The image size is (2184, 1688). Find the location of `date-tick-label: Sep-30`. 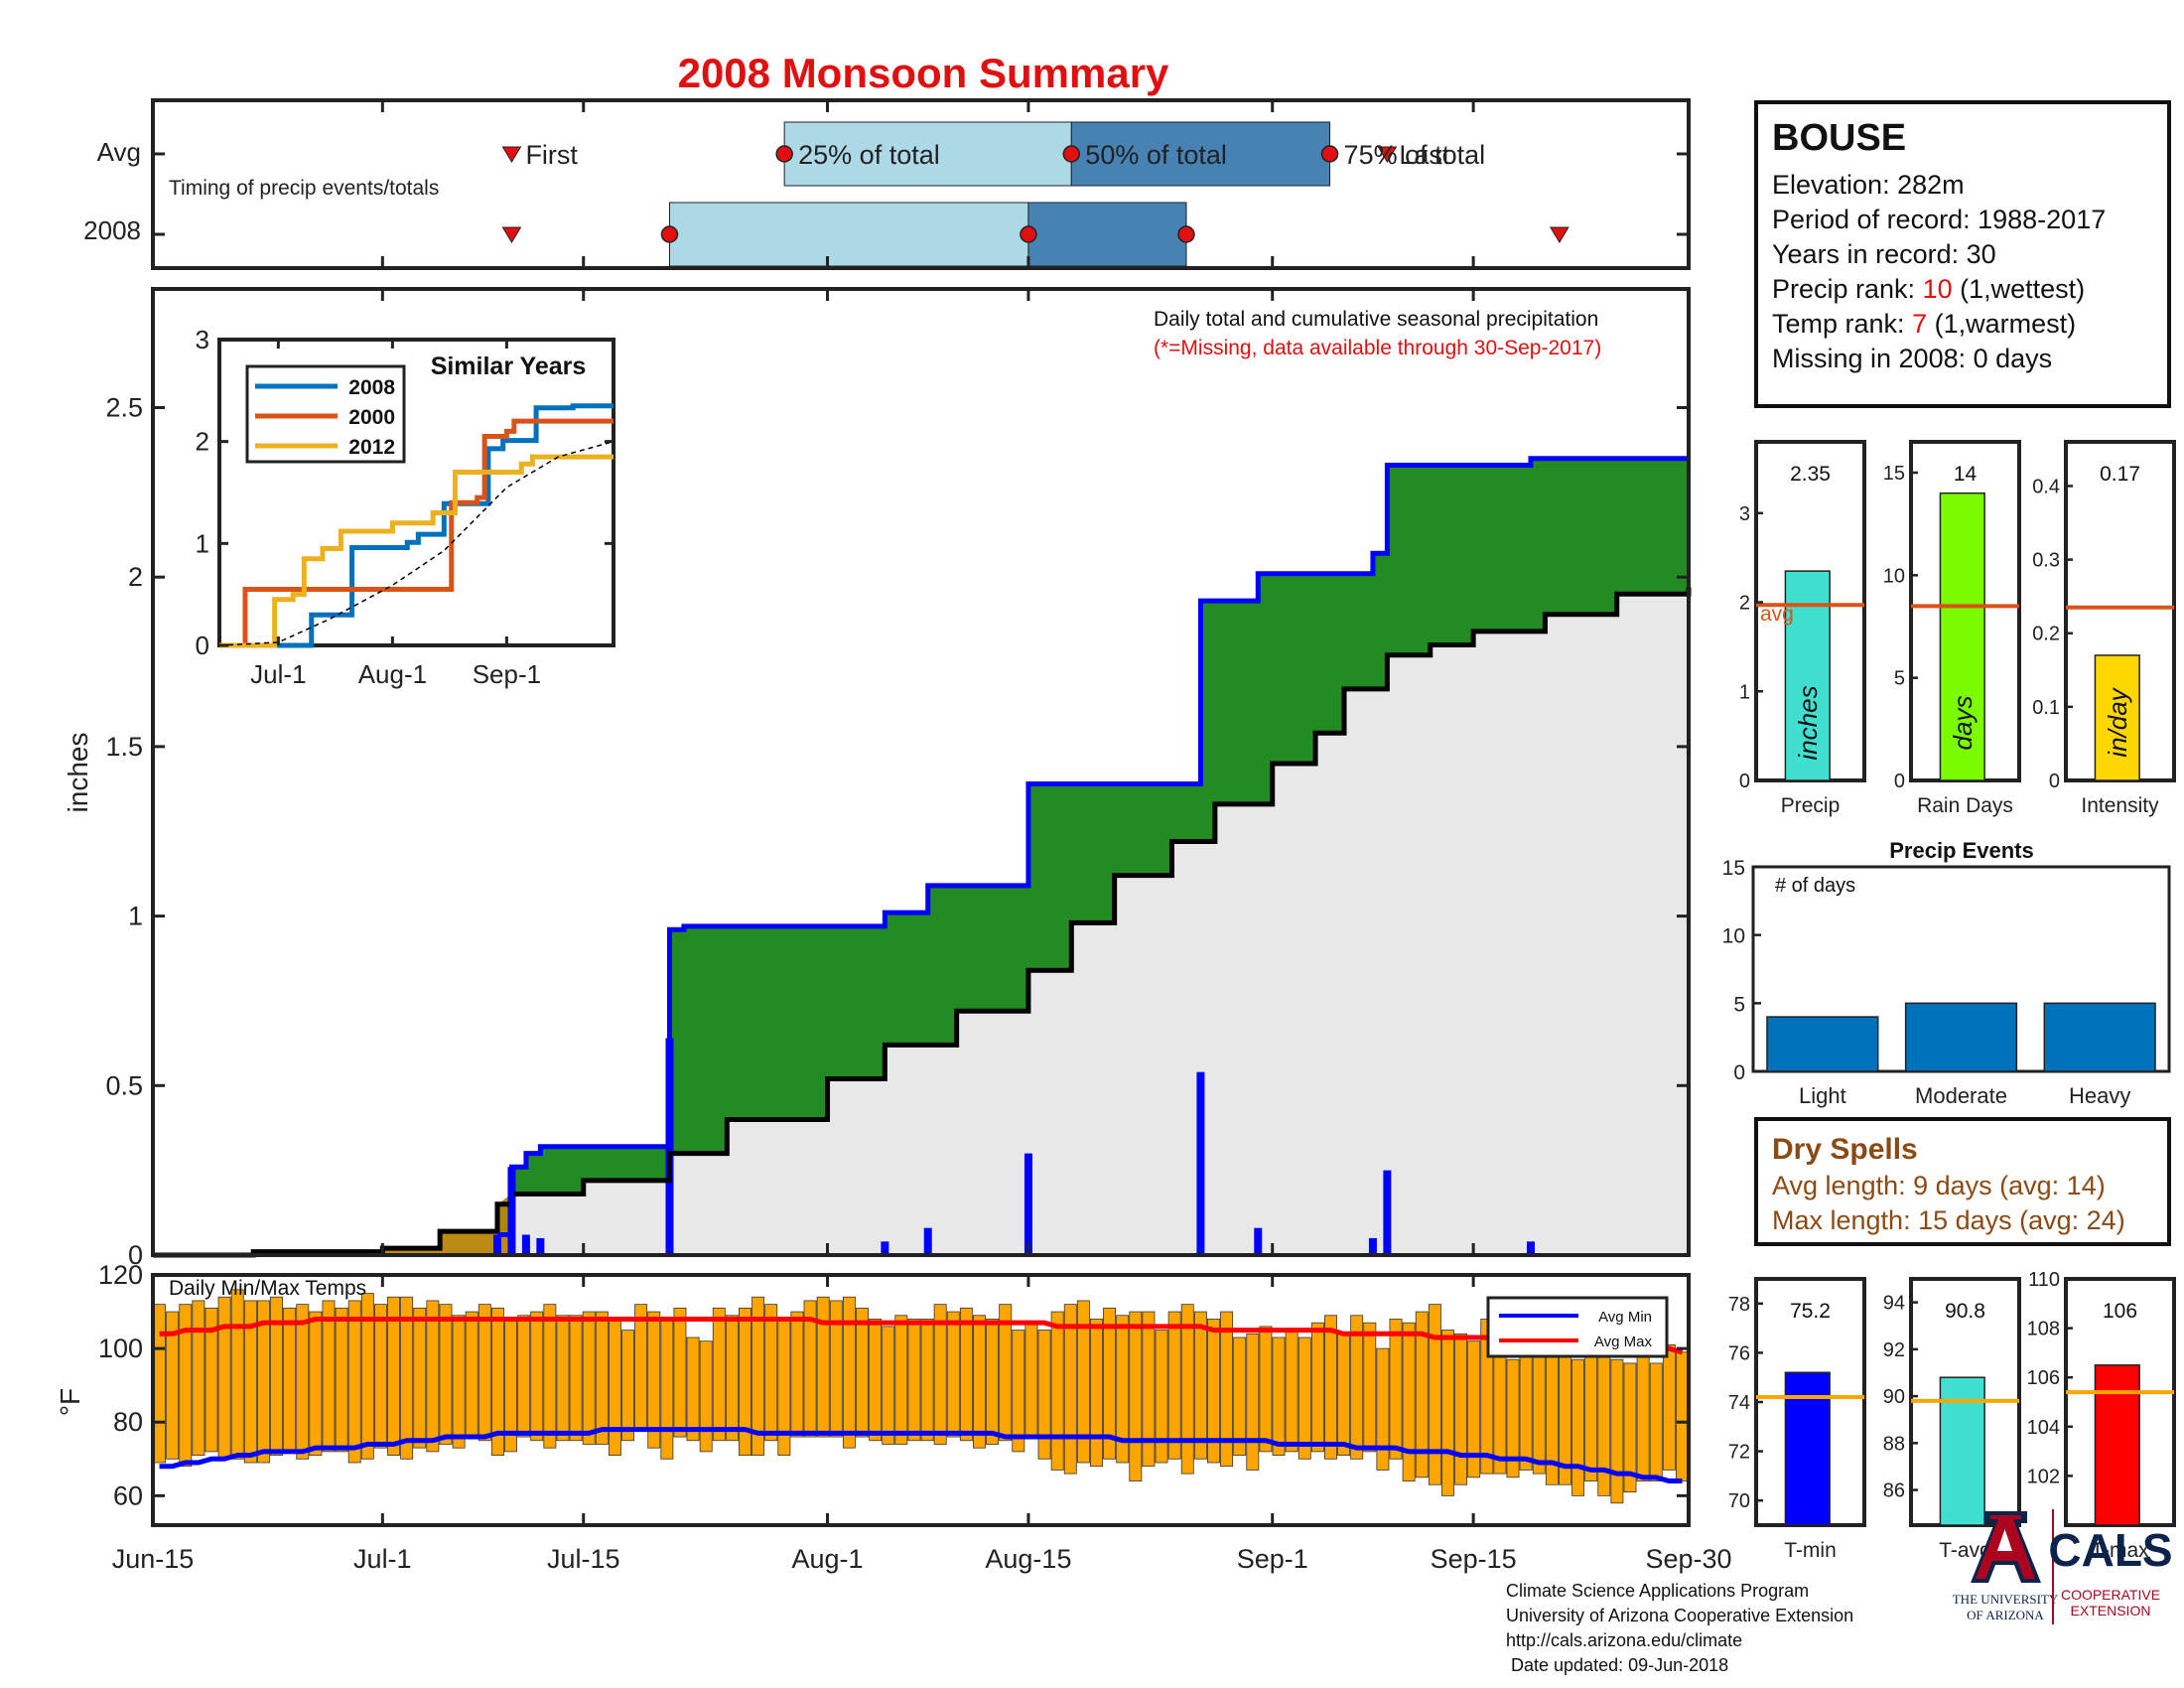

date-tick-label: Sep-30 is located at coordinates (1688, 1559).